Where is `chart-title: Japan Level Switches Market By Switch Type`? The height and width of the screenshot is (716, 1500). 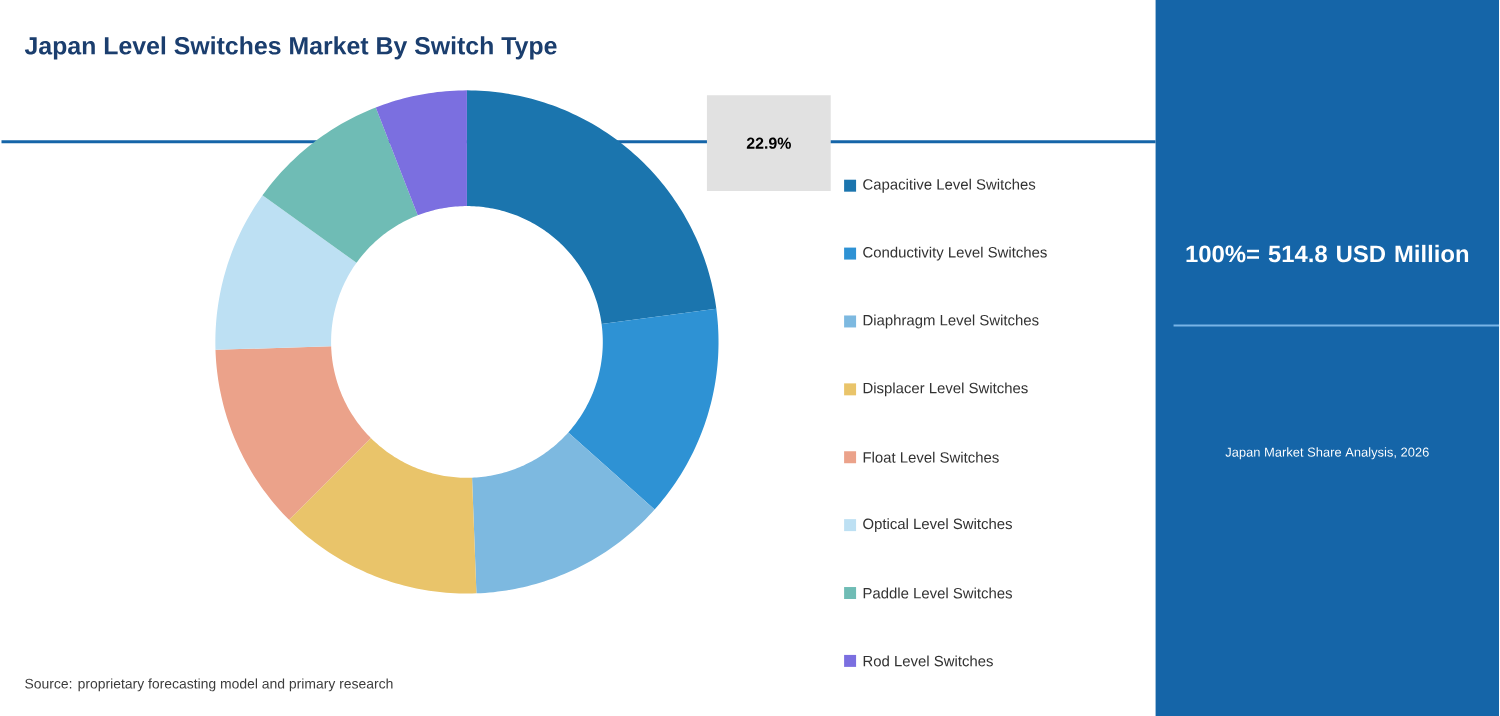 chart-title: Japan Level Switches Market By Switch Type is located at coordinates (290, 47).